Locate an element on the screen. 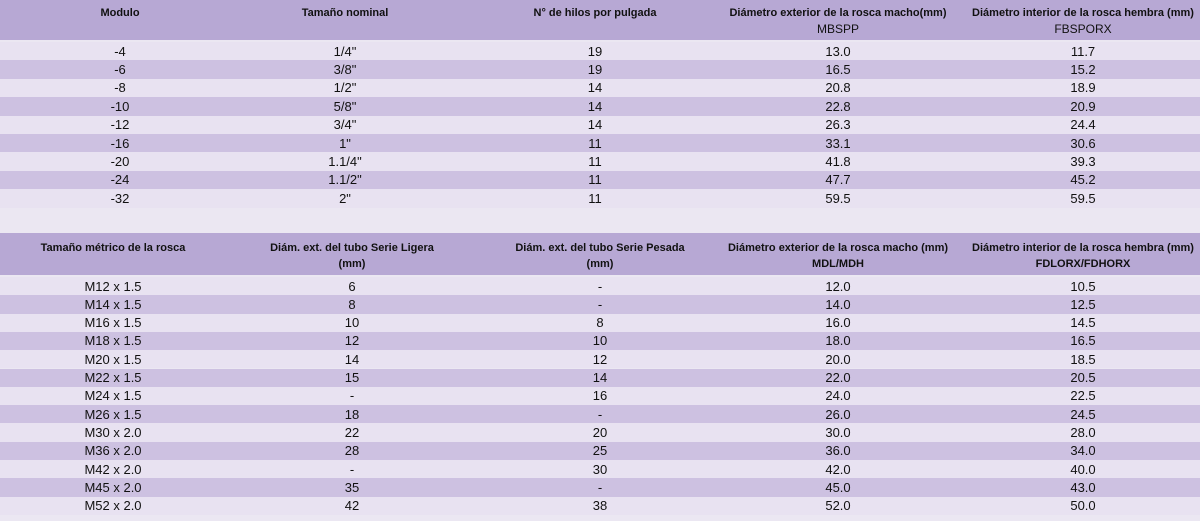 The width and height of the screenshot is (1200, 521). table-cell: 18.5 is located at coordinates (1083, 359).